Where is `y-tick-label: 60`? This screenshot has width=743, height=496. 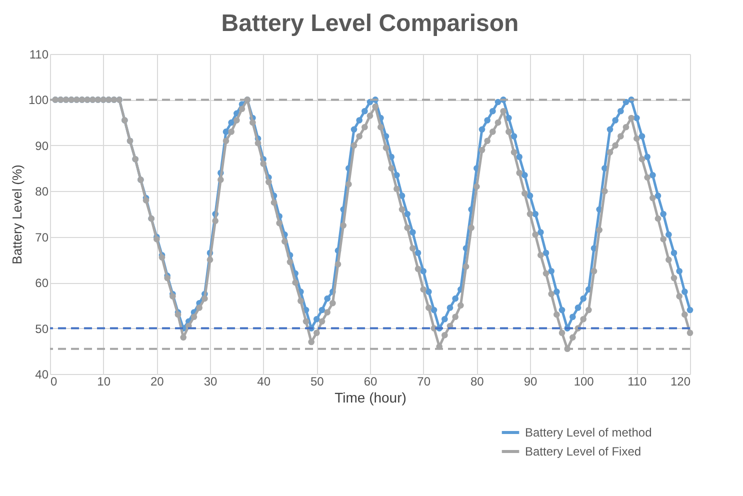 y-tick-label: 60 is located at coordinates (42, 283).